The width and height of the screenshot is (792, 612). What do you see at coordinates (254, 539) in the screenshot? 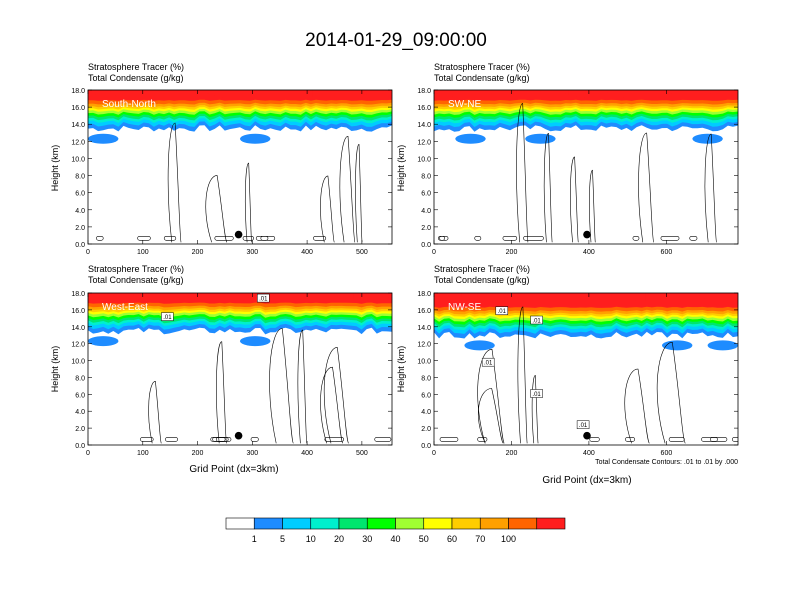
I see `colorbar-label: 1` at bounding box center [254, 539].